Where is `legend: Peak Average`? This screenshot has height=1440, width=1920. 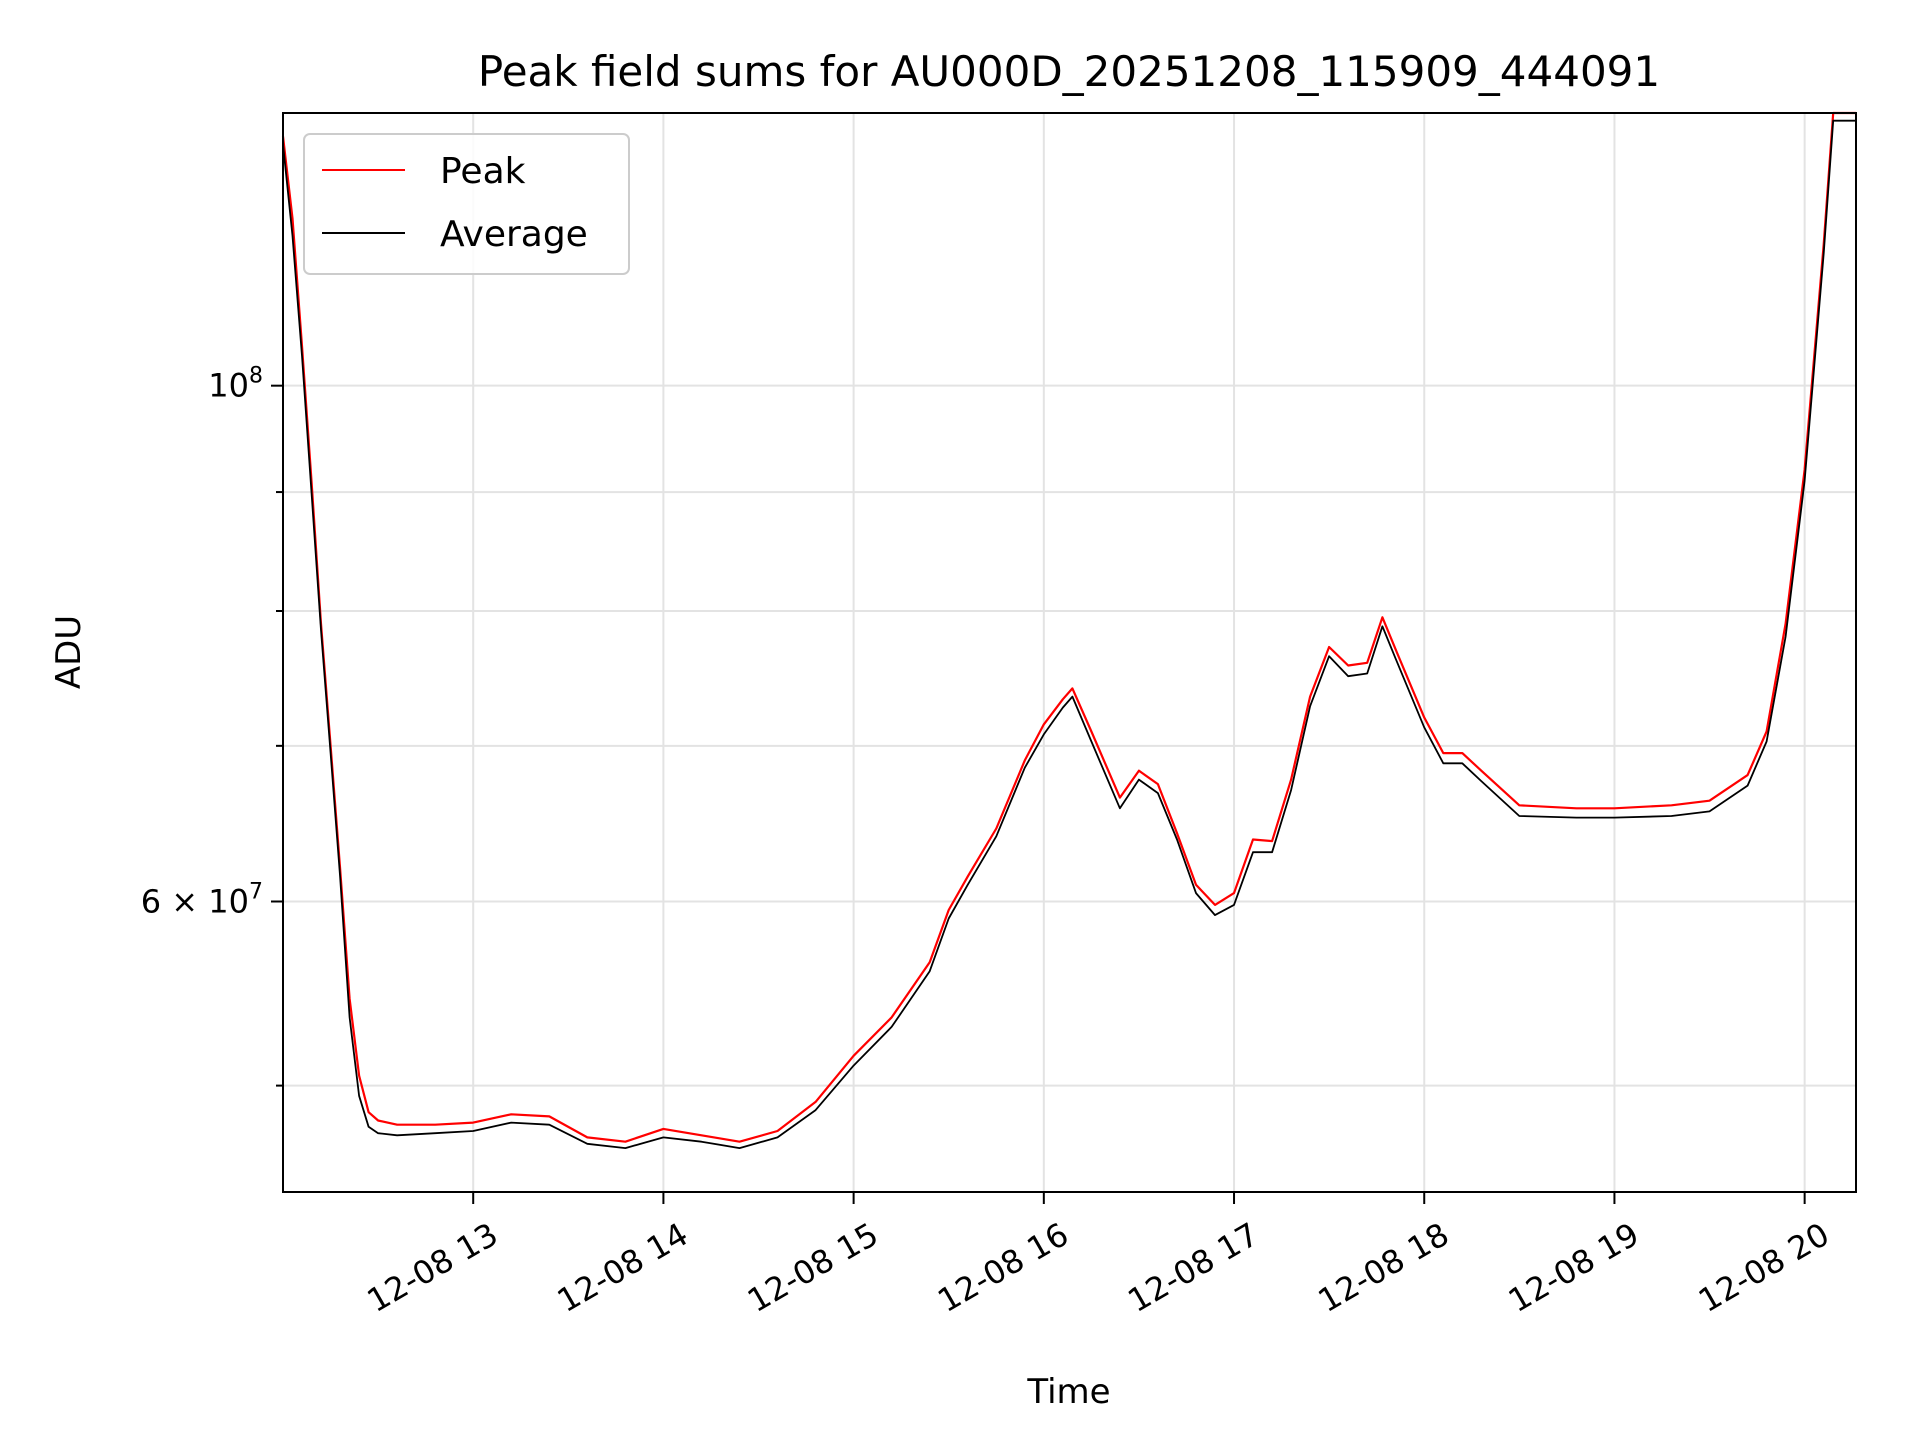 legend: Peak Average is located at coordinates (466, 204).